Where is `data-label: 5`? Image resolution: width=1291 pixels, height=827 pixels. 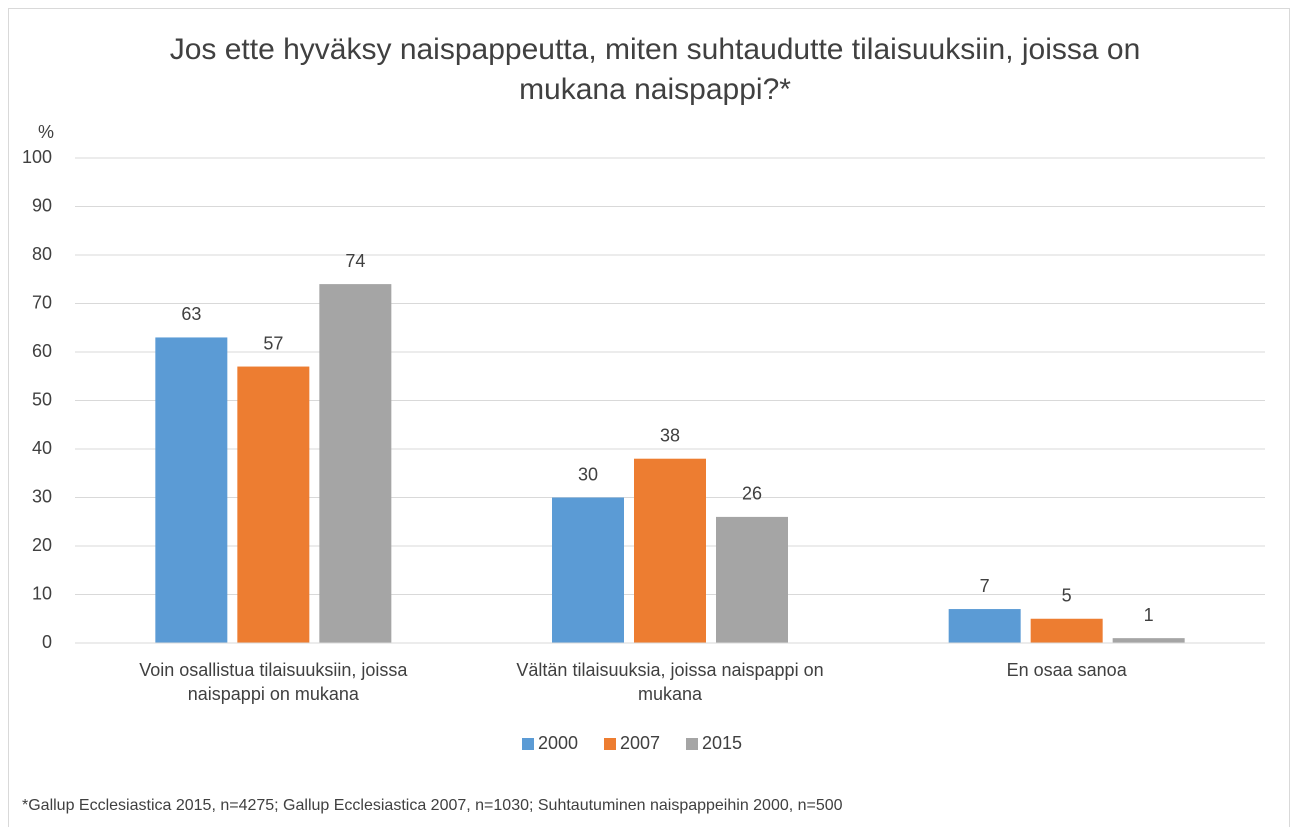
data-label: 5 is located at coordinates (1067, 596).